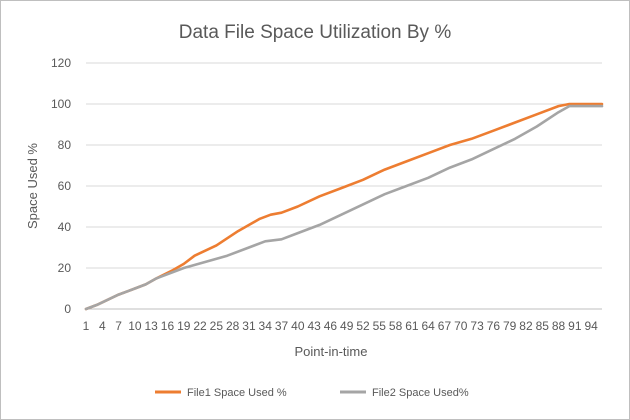 The image size is (630, 420). What do you see at coordinates (331, 351) in the screenshot?
I see `x-axis-title: Point-in-time` at bounding box center [331, 351].